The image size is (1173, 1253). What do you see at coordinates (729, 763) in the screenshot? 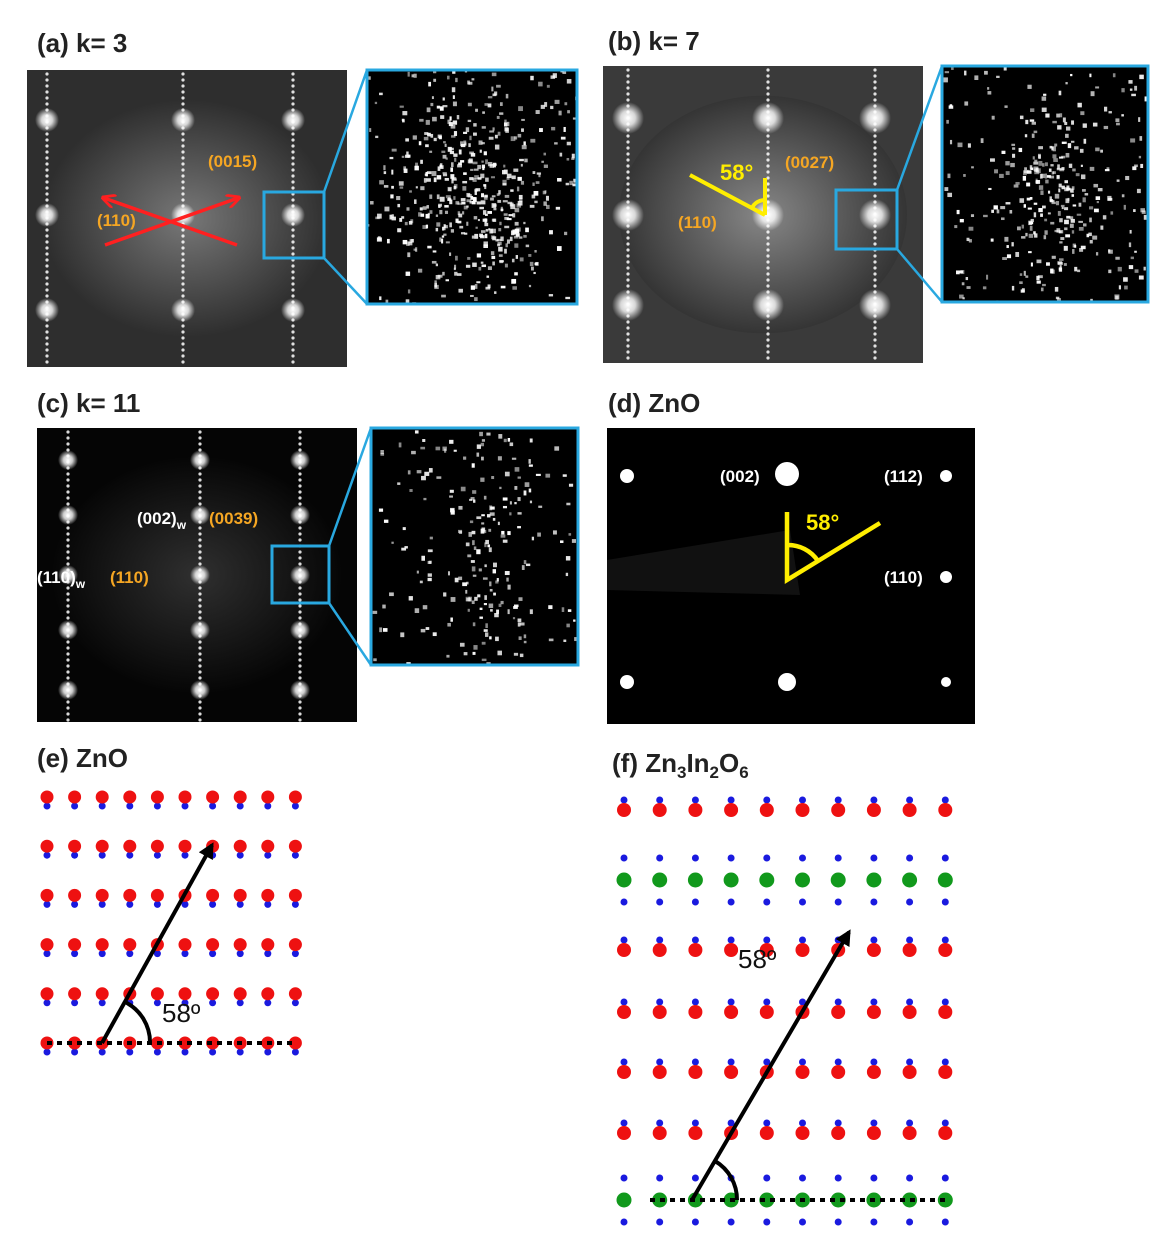
I see `label-part: O` at bounding box center [729, 763].